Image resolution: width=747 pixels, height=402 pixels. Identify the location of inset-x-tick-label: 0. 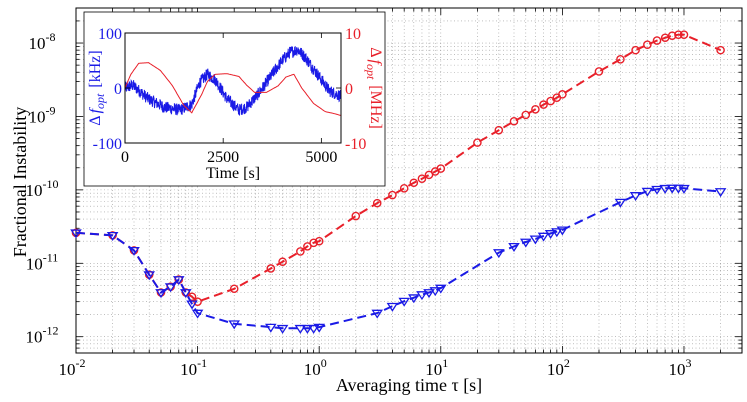
(125, 157).